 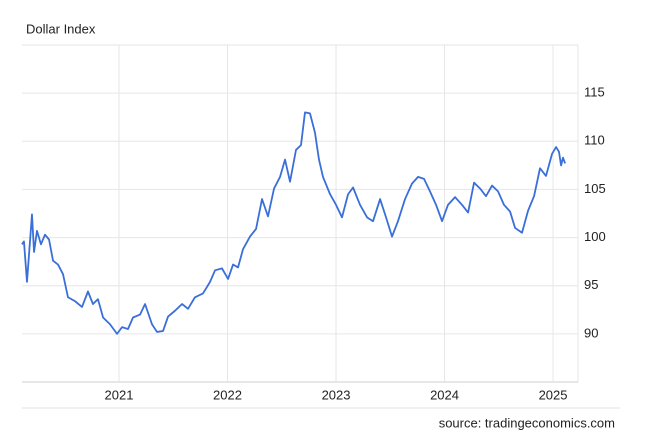 What do you see at coordinates (336, 394) in the screenshot?
I see `x-tick-label: 2023` at bounding box center [336, 394].